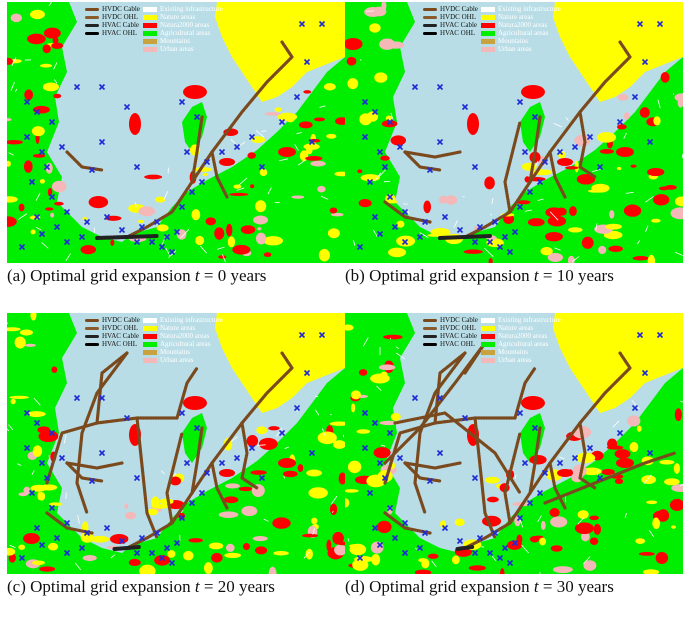 The height and width of the screenshot is (624, 692). What do you see at coordinates (185, 344) in the screenshot?
I see `legend-label: Agricultural areas` at bounding box center [185, 344].